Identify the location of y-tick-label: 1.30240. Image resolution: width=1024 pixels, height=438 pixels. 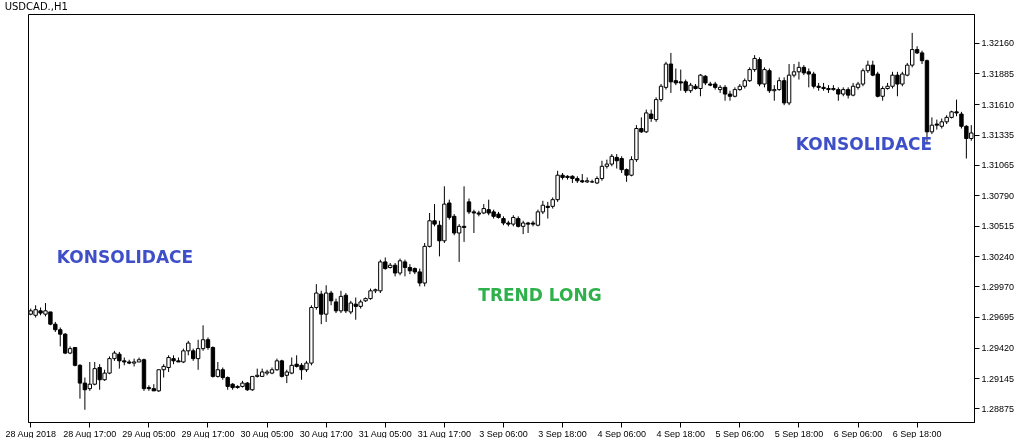
(998, 256).